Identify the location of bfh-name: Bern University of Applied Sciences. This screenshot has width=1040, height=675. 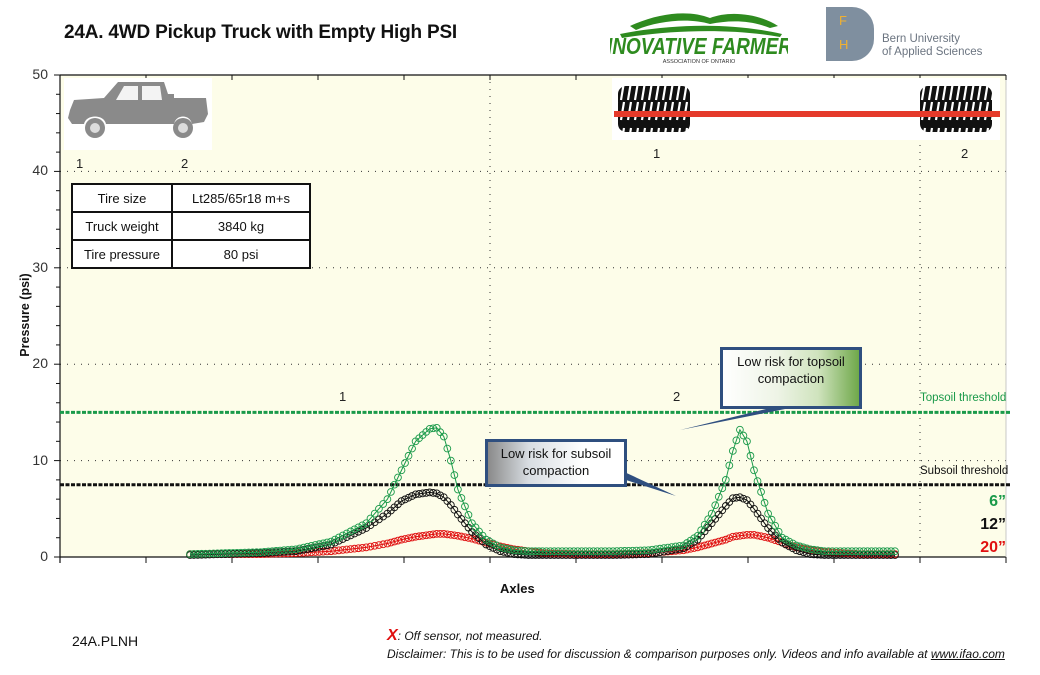
(932, 46).